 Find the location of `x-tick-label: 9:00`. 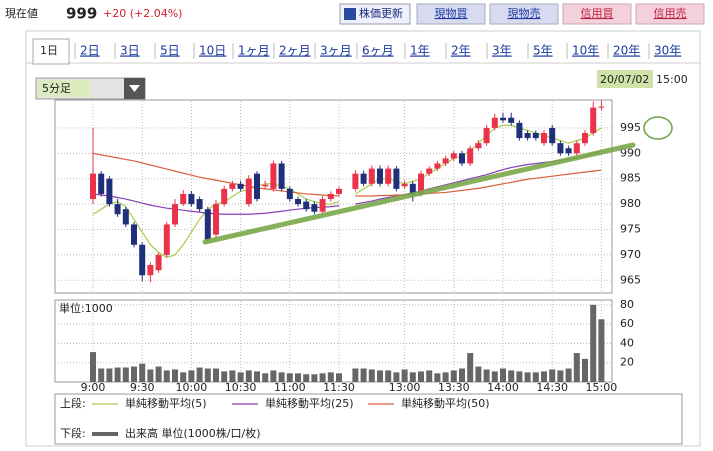

x-tick-label: 9:00 is located at coordinates (93, 387).